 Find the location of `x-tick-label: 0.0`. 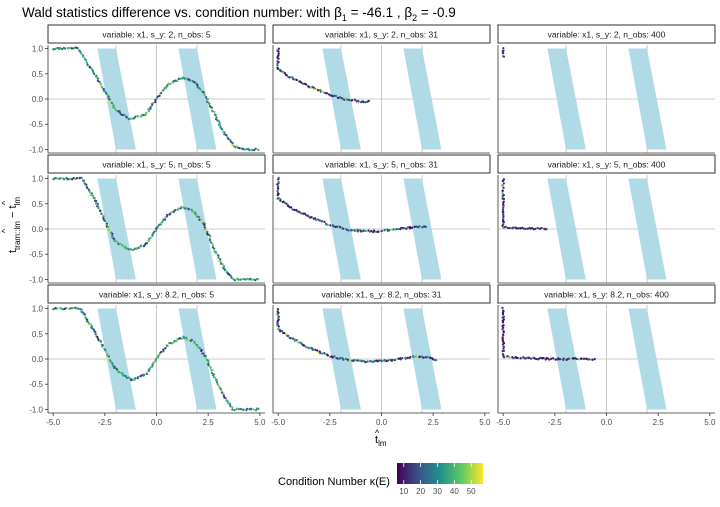

x-tick-label: 0.0 is located at coordinates (607, 422).